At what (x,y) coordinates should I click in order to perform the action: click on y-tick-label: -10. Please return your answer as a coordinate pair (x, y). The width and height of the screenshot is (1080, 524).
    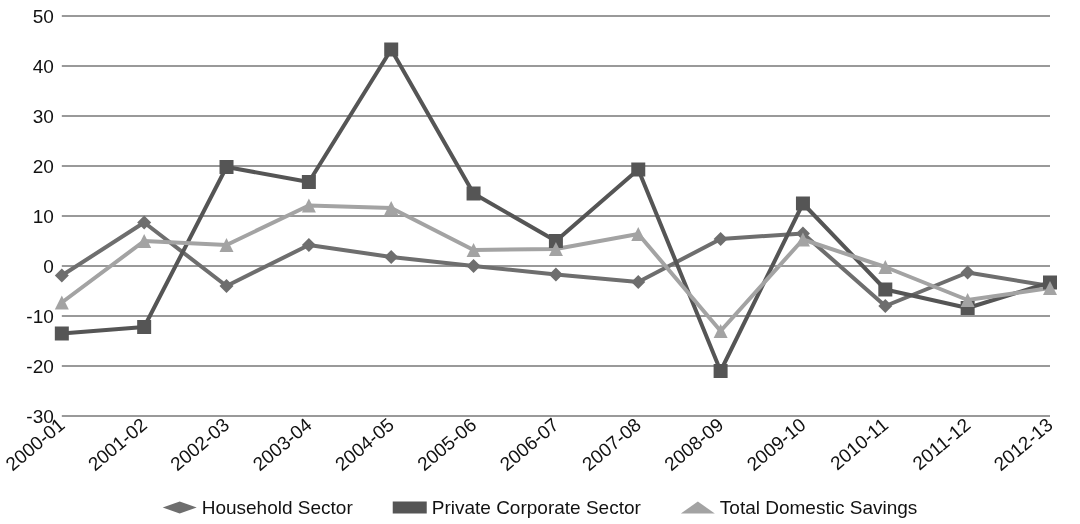
    Looking at the image, I should click on (40, 316).